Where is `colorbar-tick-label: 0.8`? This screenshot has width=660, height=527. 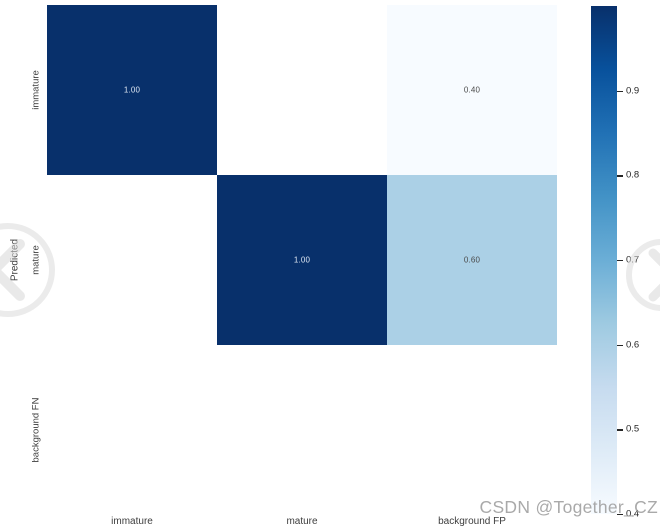
colorbar-tick-label: 0.8 is located at coordinates (633, 175).